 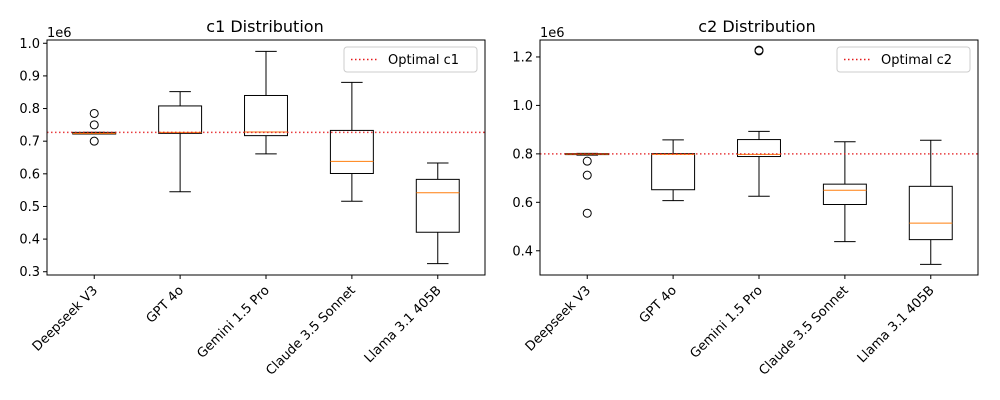 What do you see at coordinates (264, 26) in the screenshot?
I see `chart-title: c1 Distribution` at bounding box center [264, 26].